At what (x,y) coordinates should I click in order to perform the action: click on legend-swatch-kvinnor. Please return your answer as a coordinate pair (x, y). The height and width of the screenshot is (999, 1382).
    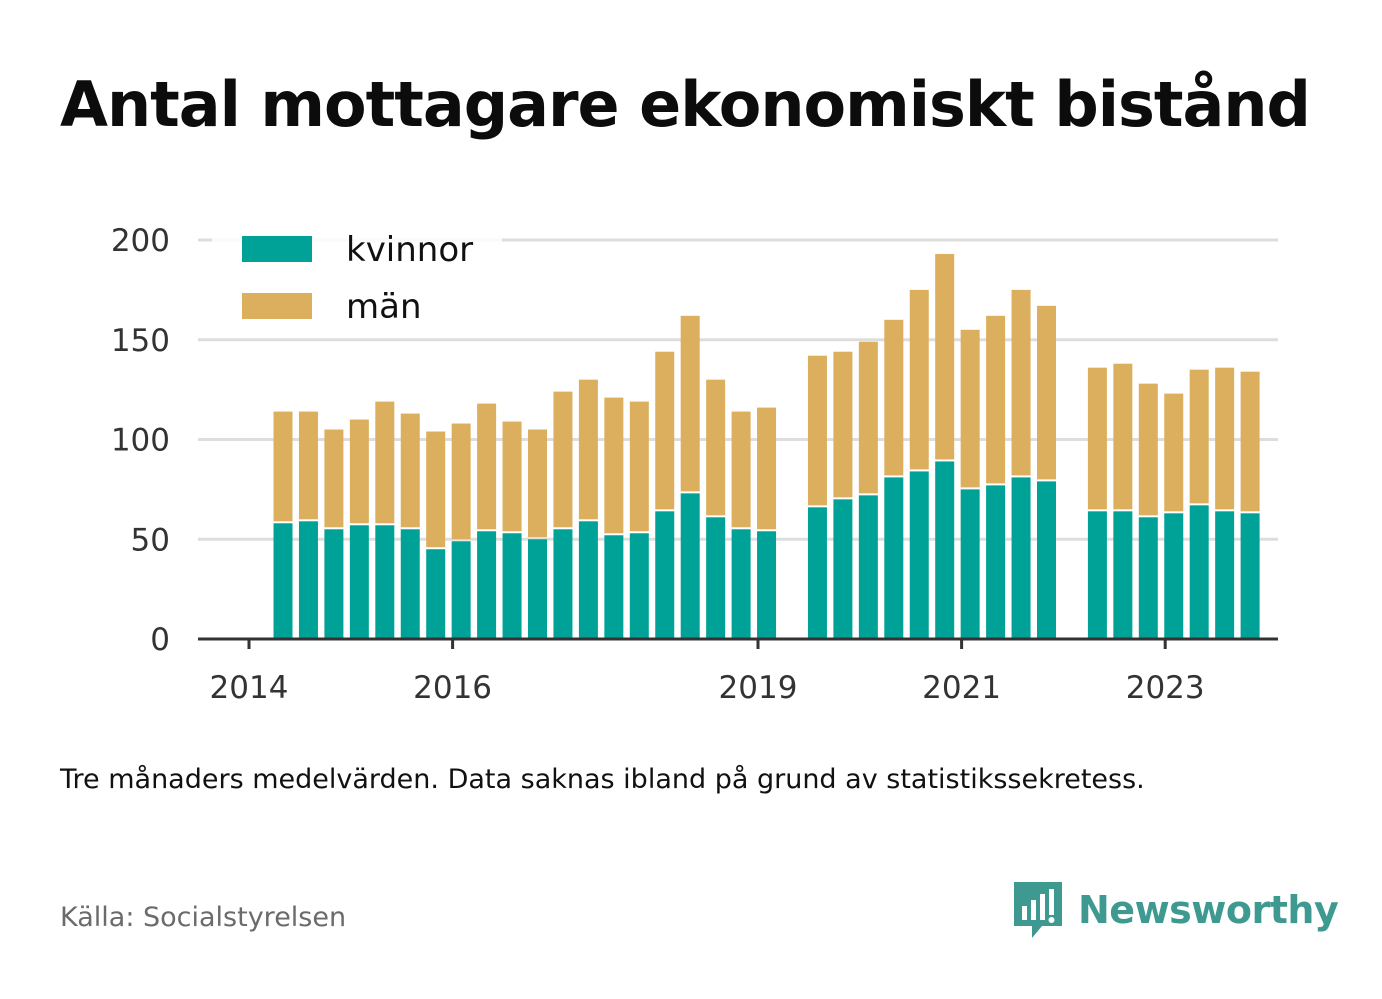
    Looking at the image, I should click on (277, 249).